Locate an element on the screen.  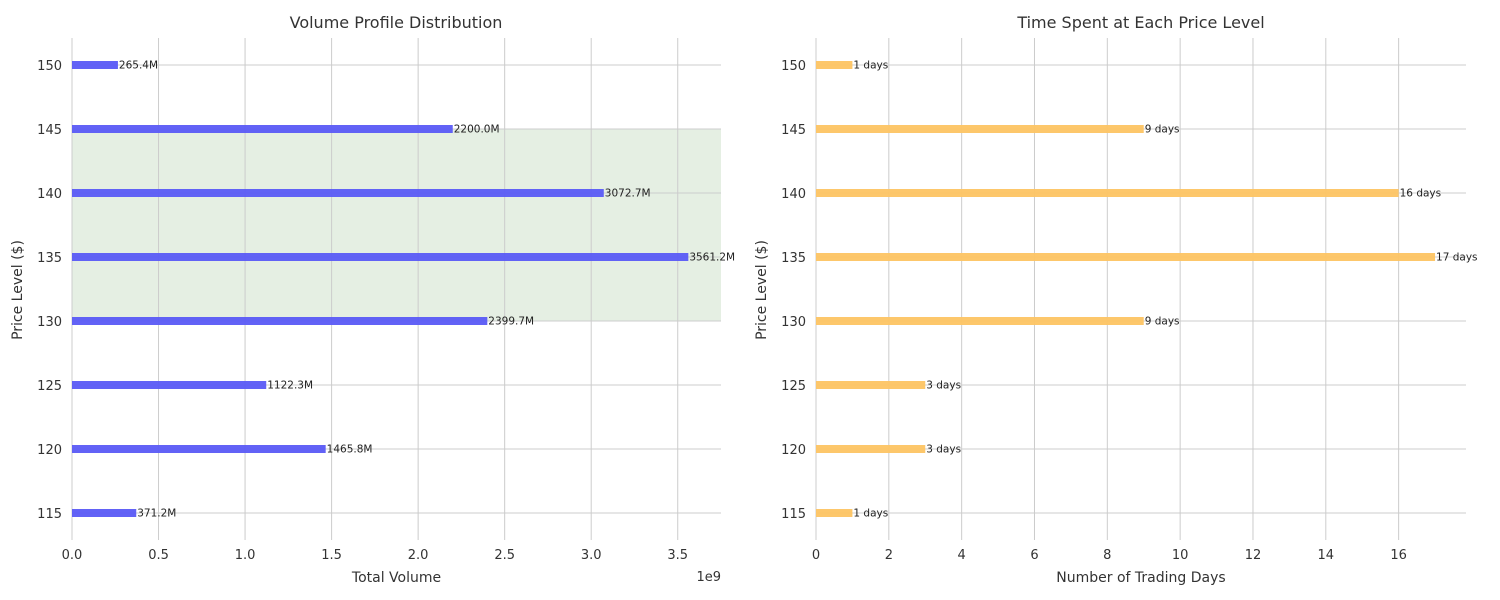
x-tick-label: 14 is located at coordinates (1326, 555).